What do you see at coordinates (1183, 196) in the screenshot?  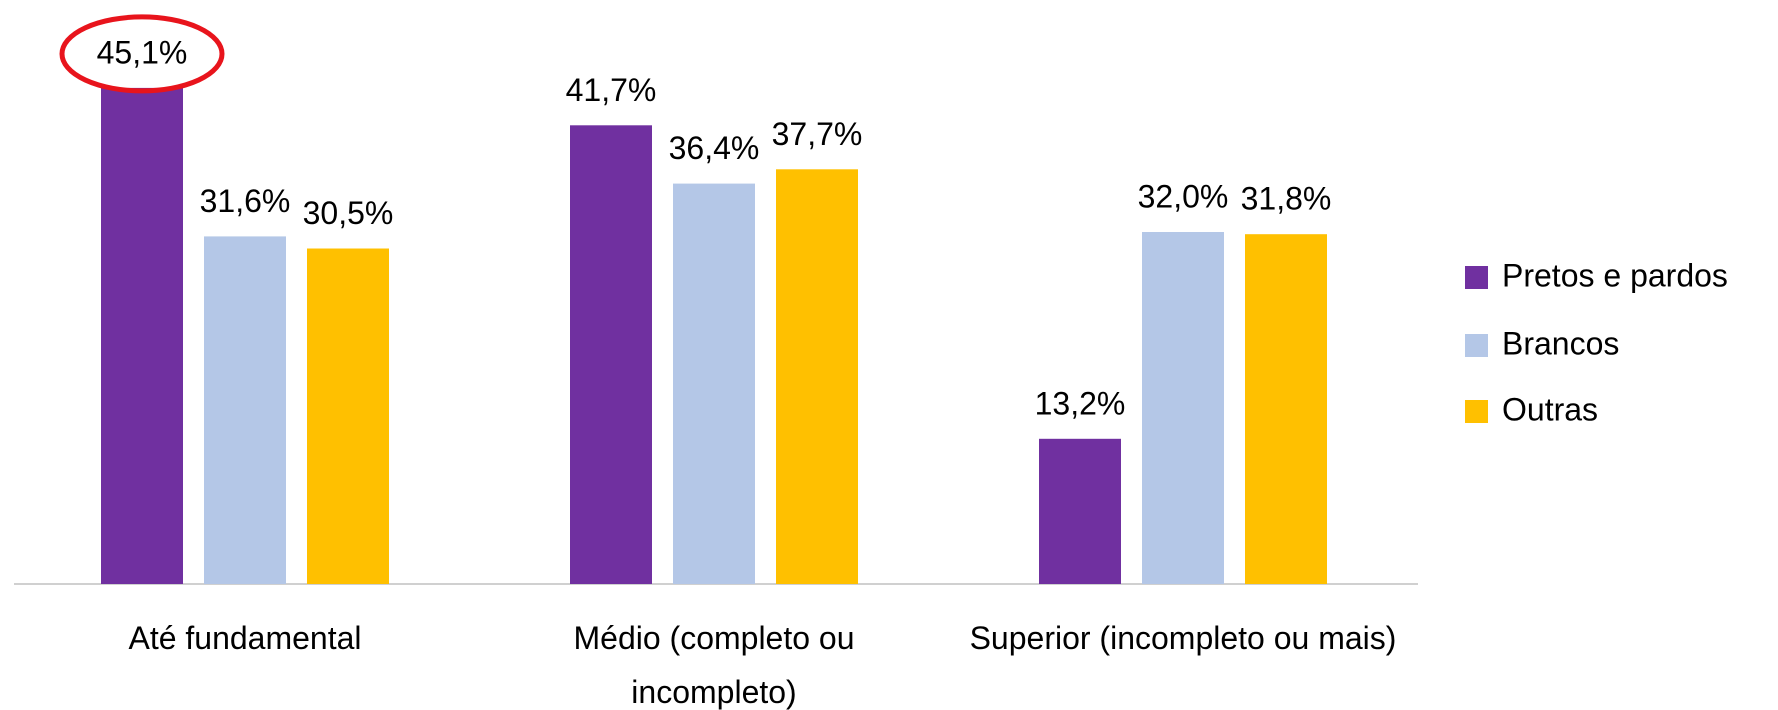 I see `value-label: 32,0%` at bounding box center [1183, 196].